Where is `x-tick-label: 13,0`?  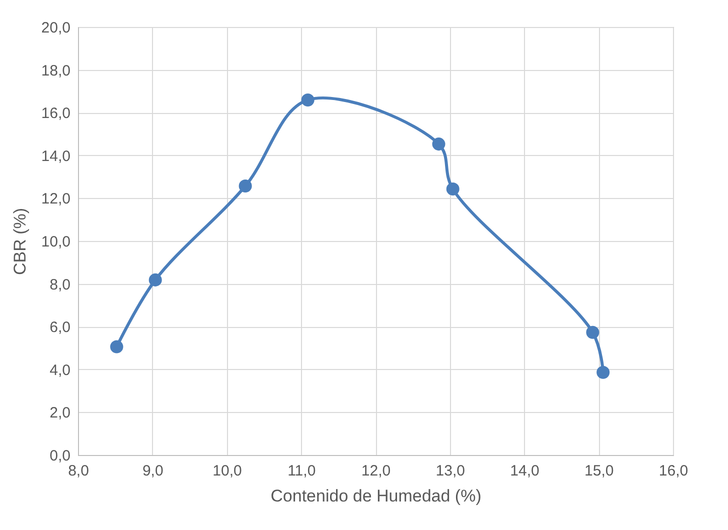 x-tick-label: 13,0 is located at coordinates (450, 471).